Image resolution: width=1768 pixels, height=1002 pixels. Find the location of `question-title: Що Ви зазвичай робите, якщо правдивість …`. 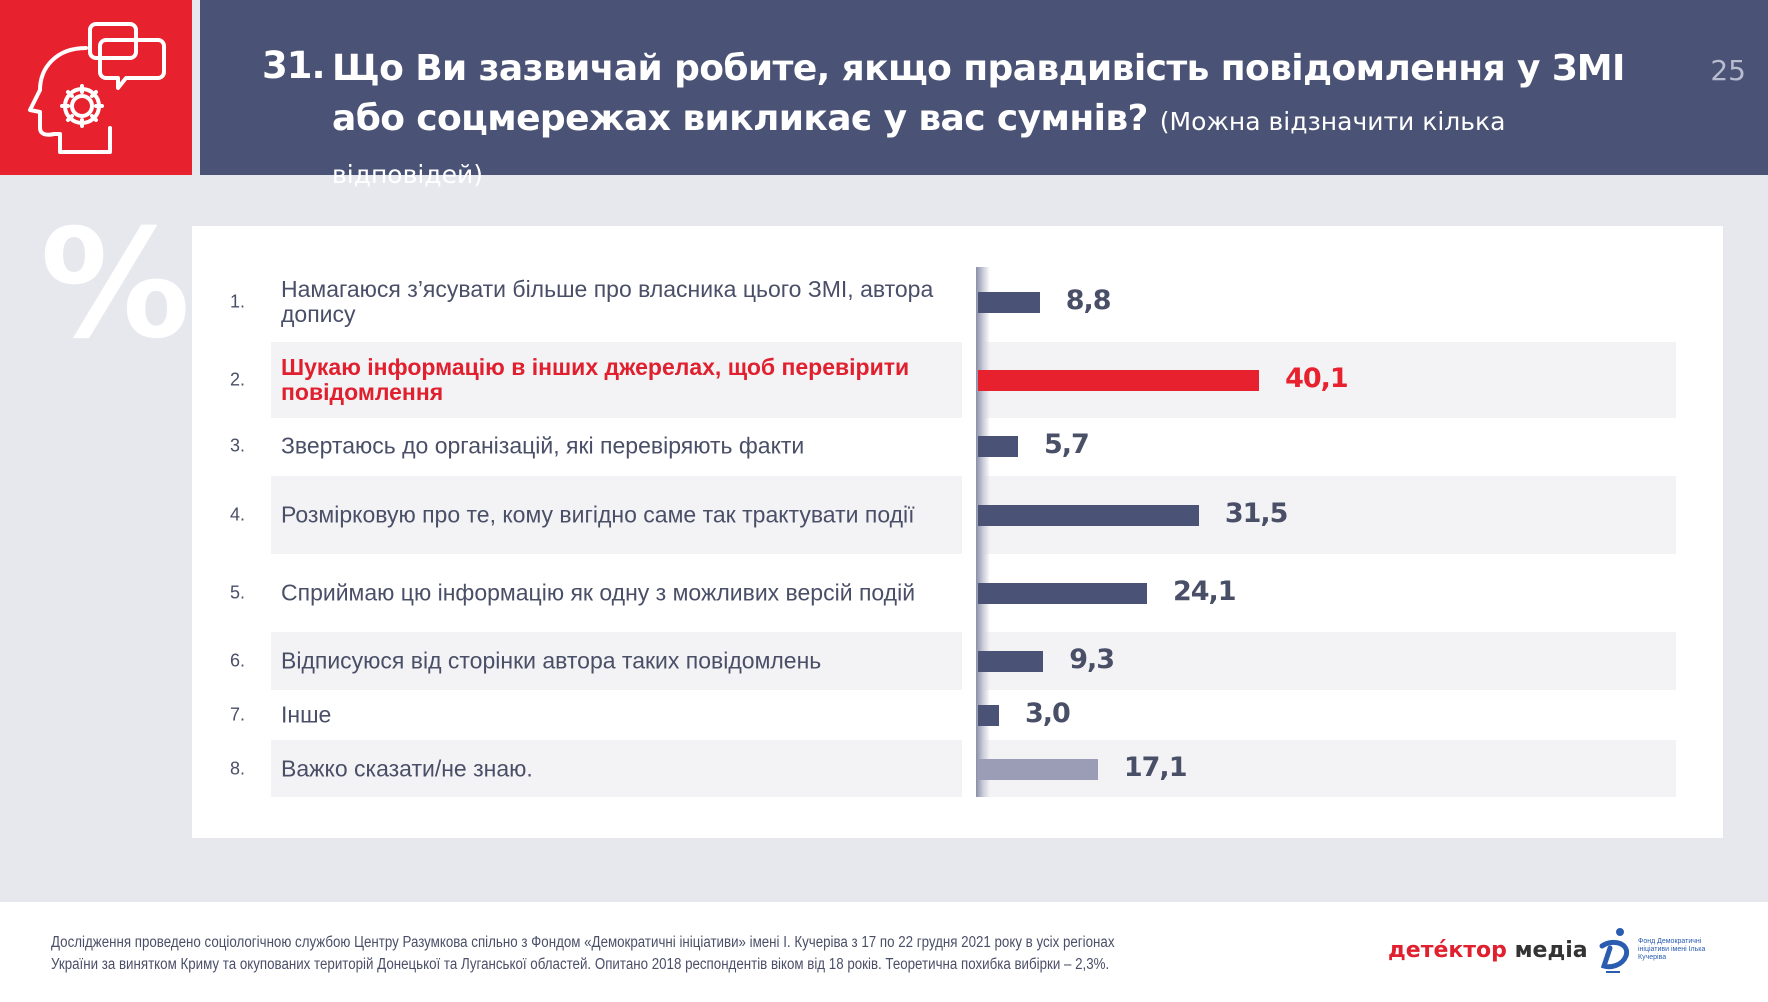

question-title: Що Ви зазвичай робите, якщо правдивість … is located at coordinates (997, 122).